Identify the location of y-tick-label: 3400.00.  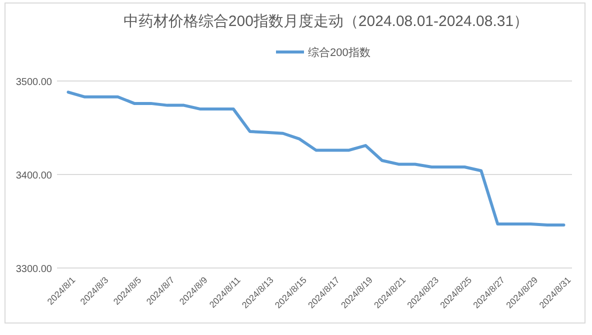
(34, 176).